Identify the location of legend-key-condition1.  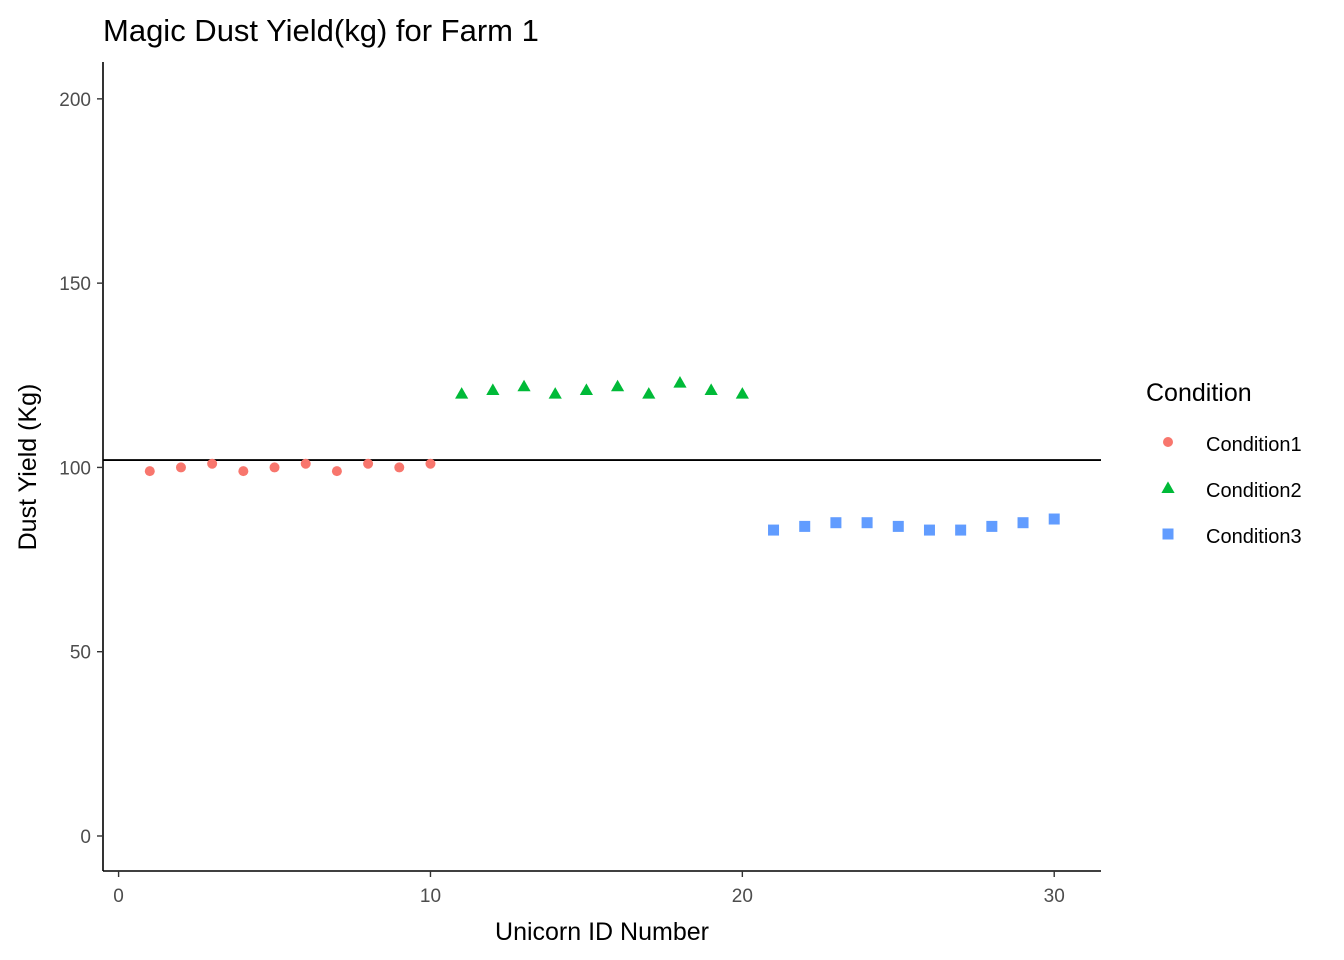
(1168, 442).